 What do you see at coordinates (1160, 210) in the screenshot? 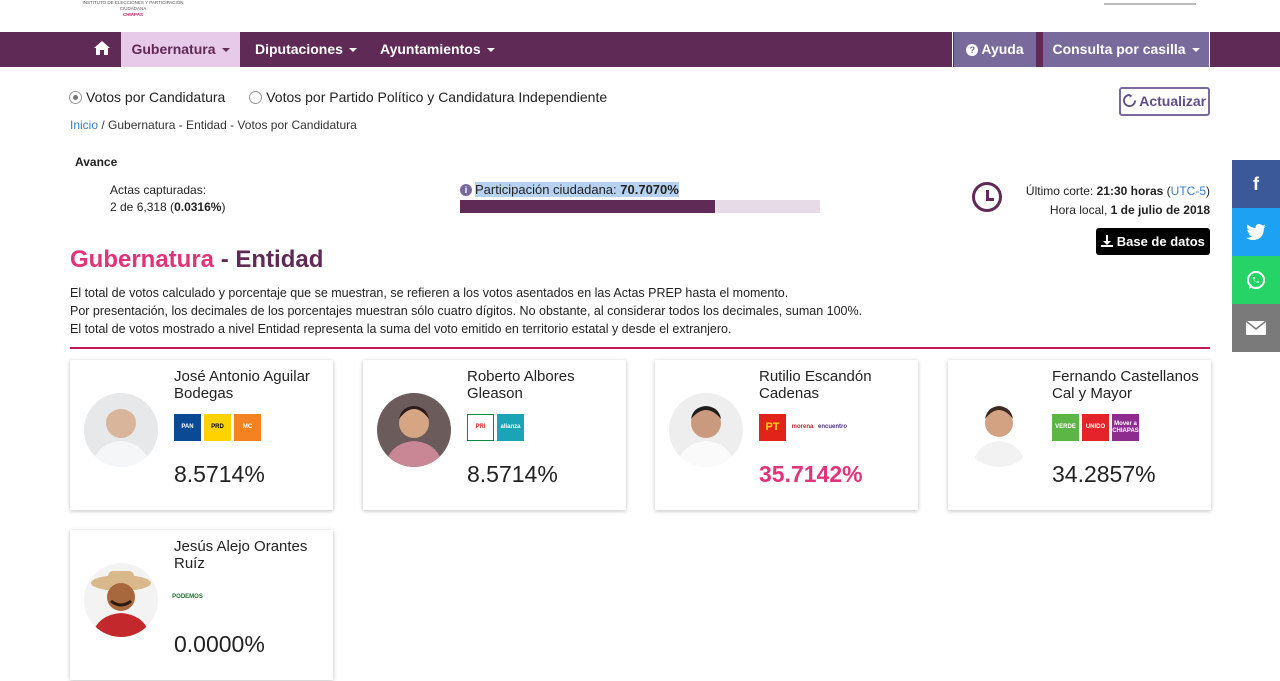
I see `local-date: 1 de julio de 2018` at bounding box center [1160, 210].